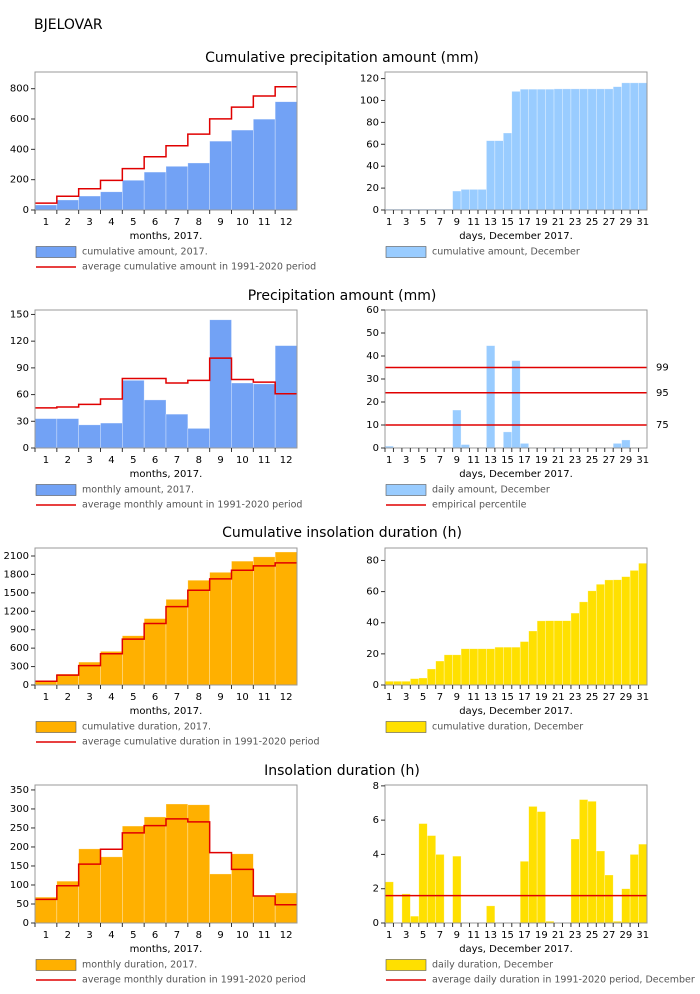 This screenshot has width=700, height=994. Describe the element at coordinates (626, 935) in the screenshot. I see `x-tick-label: 29` at that location.